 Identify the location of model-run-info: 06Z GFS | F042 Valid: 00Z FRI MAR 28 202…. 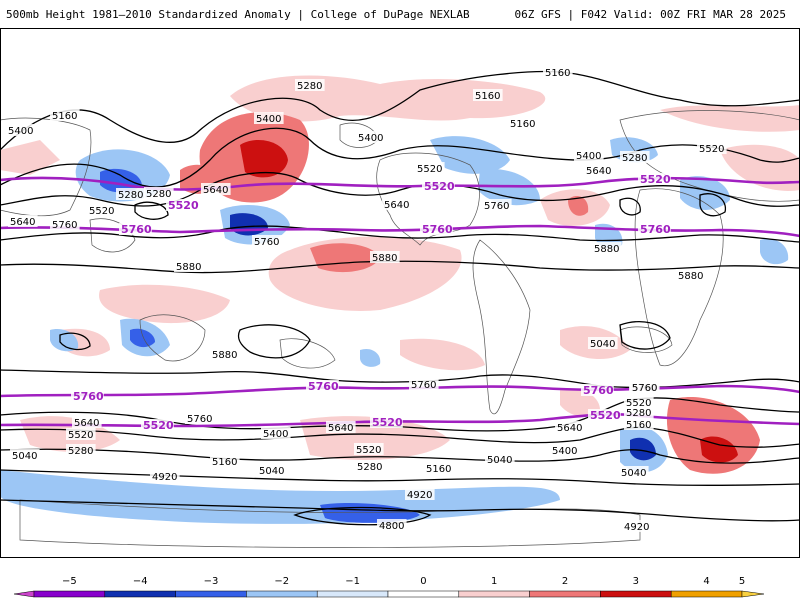
(650, 14).